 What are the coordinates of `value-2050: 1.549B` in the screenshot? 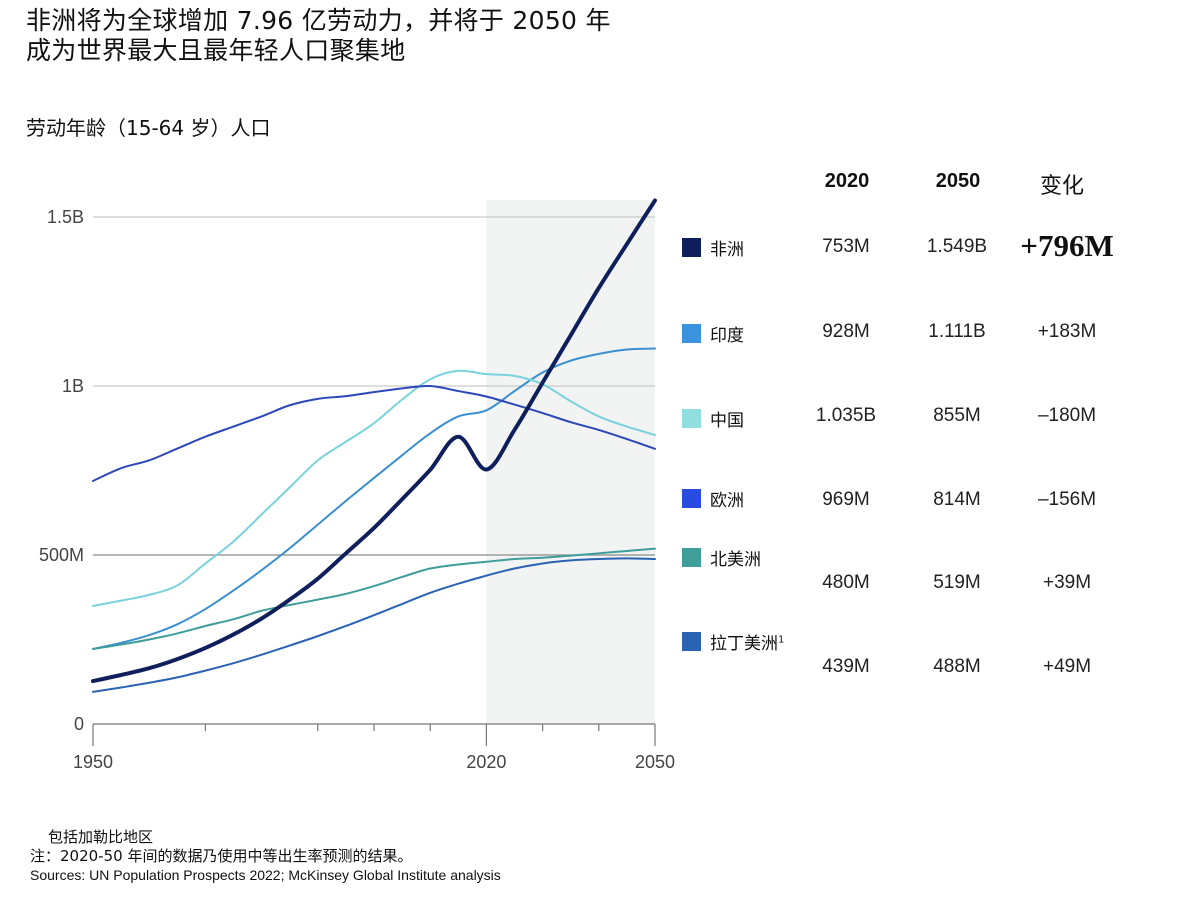 It's located at (957, 246).